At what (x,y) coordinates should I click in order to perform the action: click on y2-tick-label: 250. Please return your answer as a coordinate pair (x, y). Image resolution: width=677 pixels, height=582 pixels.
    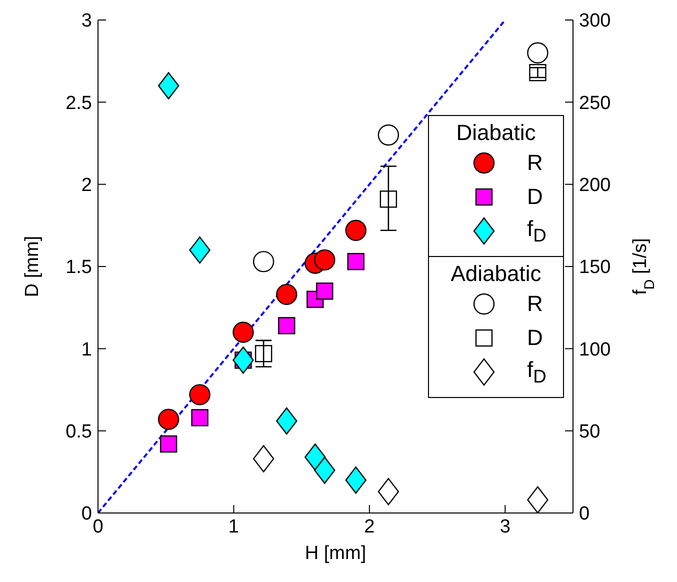
    Looking at the image, I should click on (595, 103).